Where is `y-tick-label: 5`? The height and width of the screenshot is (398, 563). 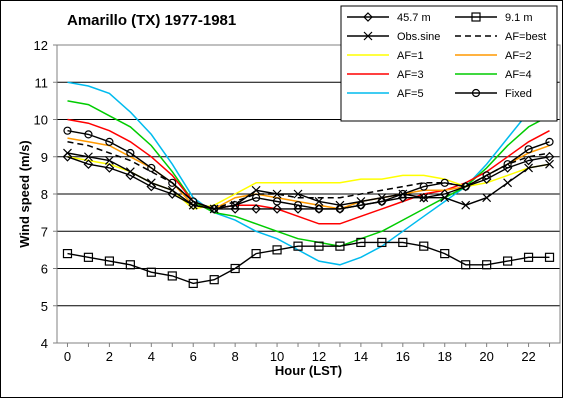
y-tick-label: 5 is located at coordinates (44, 306).